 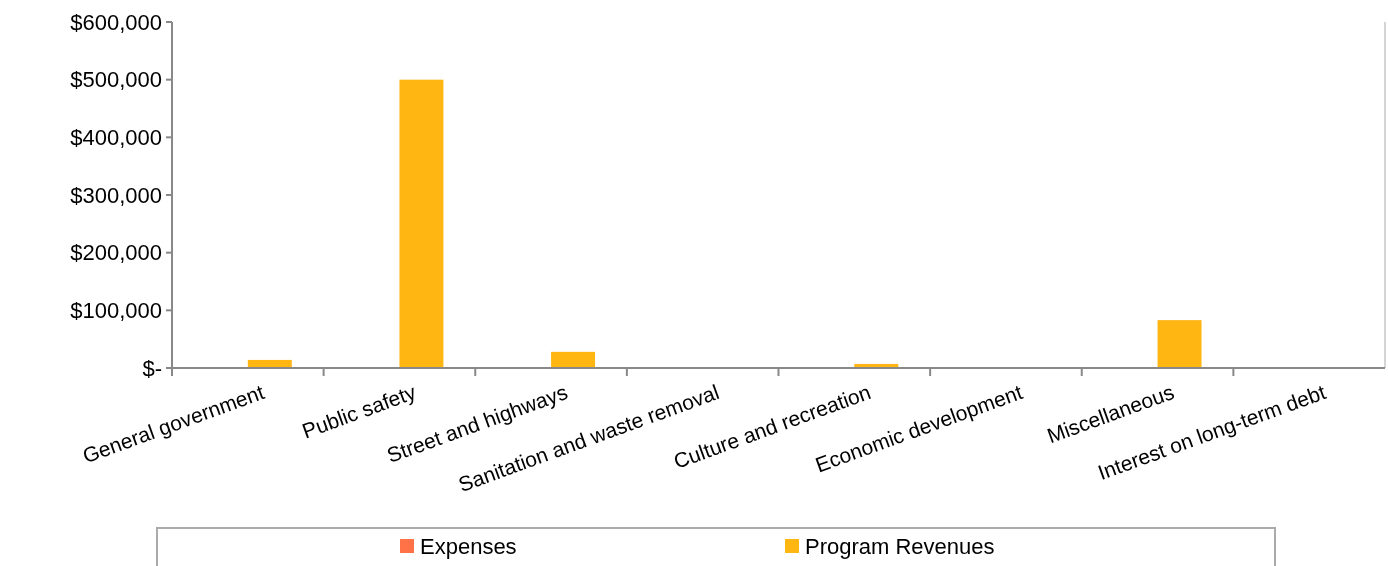 What do you see at coordinates (116, 311) in the screenshot?
I see `y-tick-label: $100,000` at bounding box center [116, 311].